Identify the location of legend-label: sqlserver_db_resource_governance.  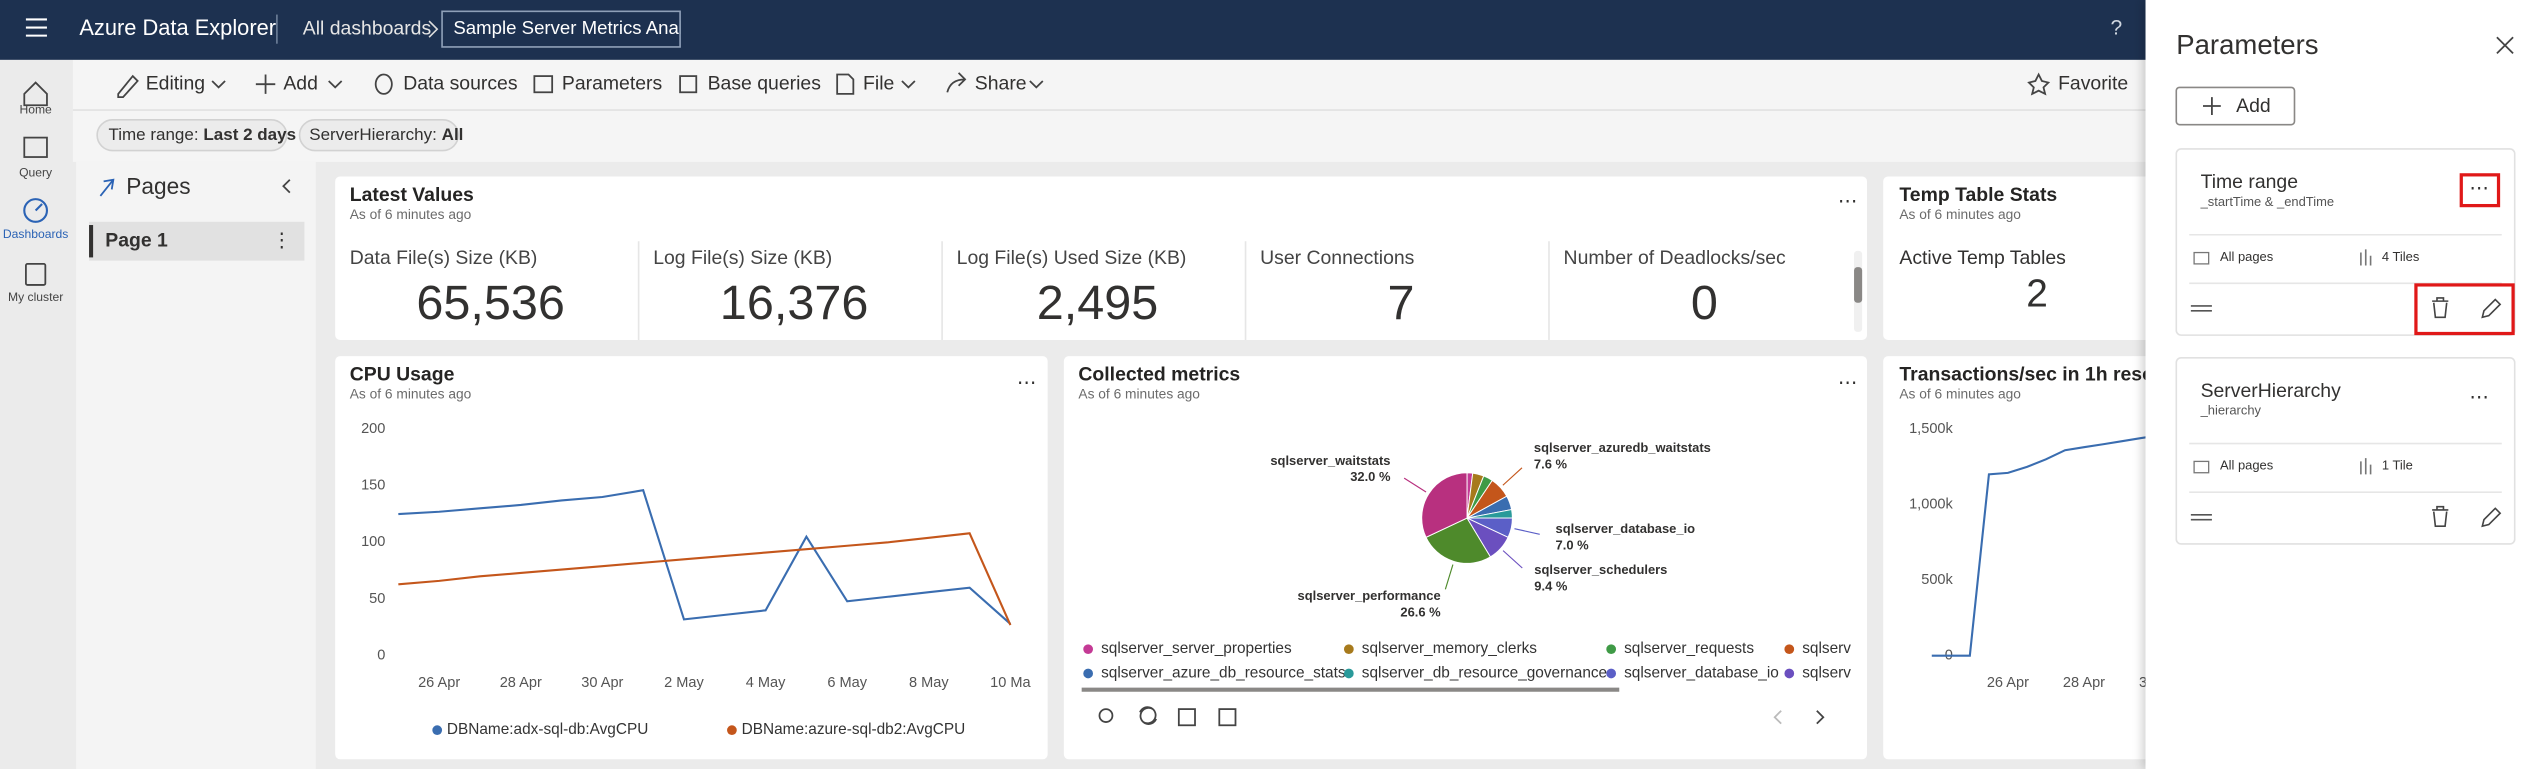
(1484, 673).